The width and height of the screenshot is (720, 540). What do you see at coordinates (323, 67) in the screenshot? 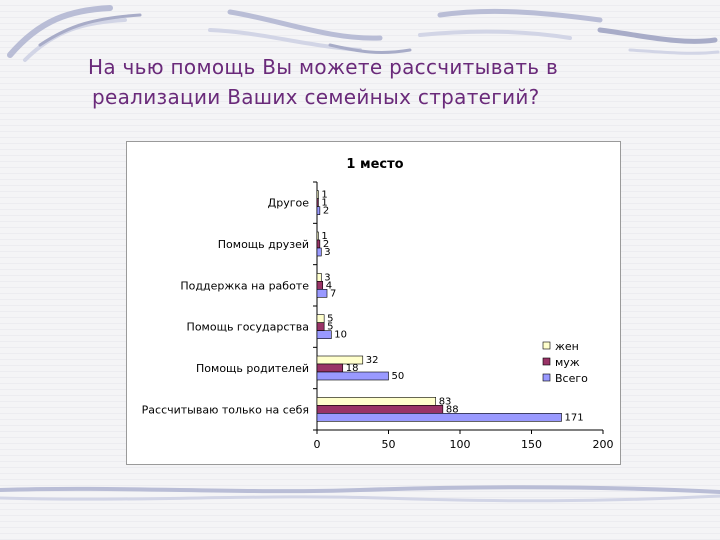
I see `slide-title-line-1: На чью помощь Вы можете рассчитывать в` at bounding box center [323, 67].